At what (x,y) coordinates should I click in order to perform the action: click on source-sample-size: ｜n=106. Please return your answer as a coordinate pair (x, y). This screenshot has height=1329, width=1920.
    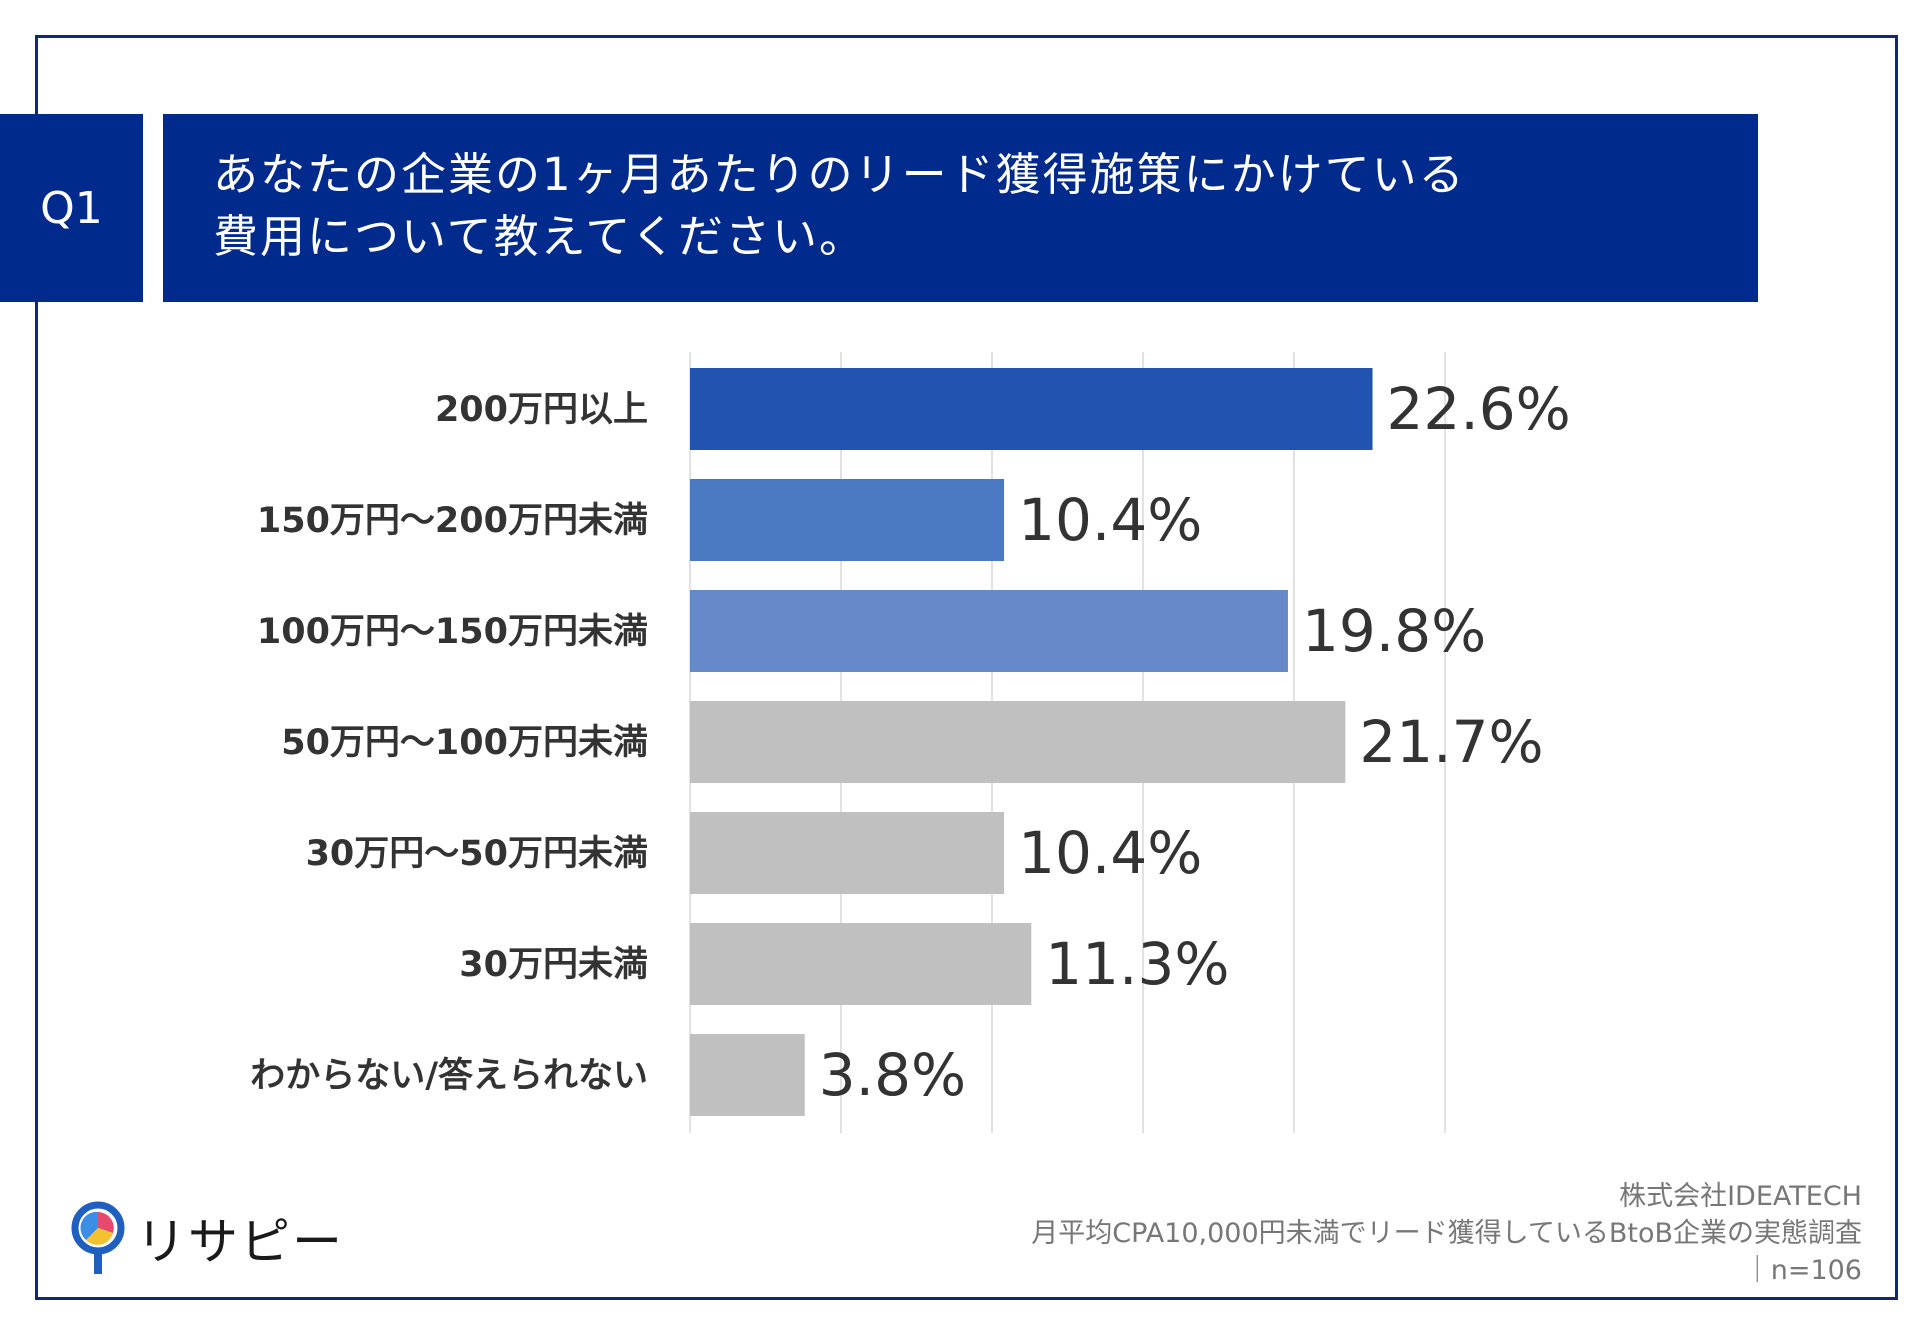
    Looking at the image, I should click on (1802, 1270).